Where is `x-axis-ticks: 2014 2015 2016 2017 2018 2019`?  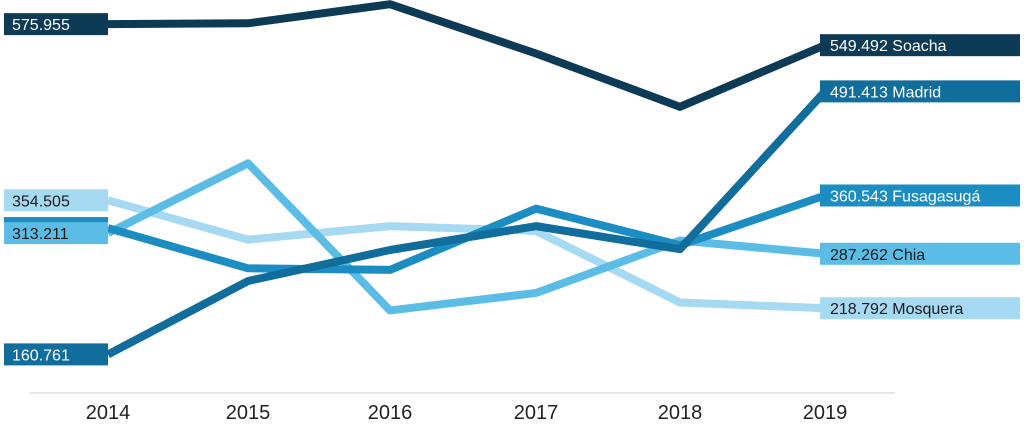
x-axis-ticks: 2014 2015 2016 2017 2018 2019 is located at coordinates (467, 413).